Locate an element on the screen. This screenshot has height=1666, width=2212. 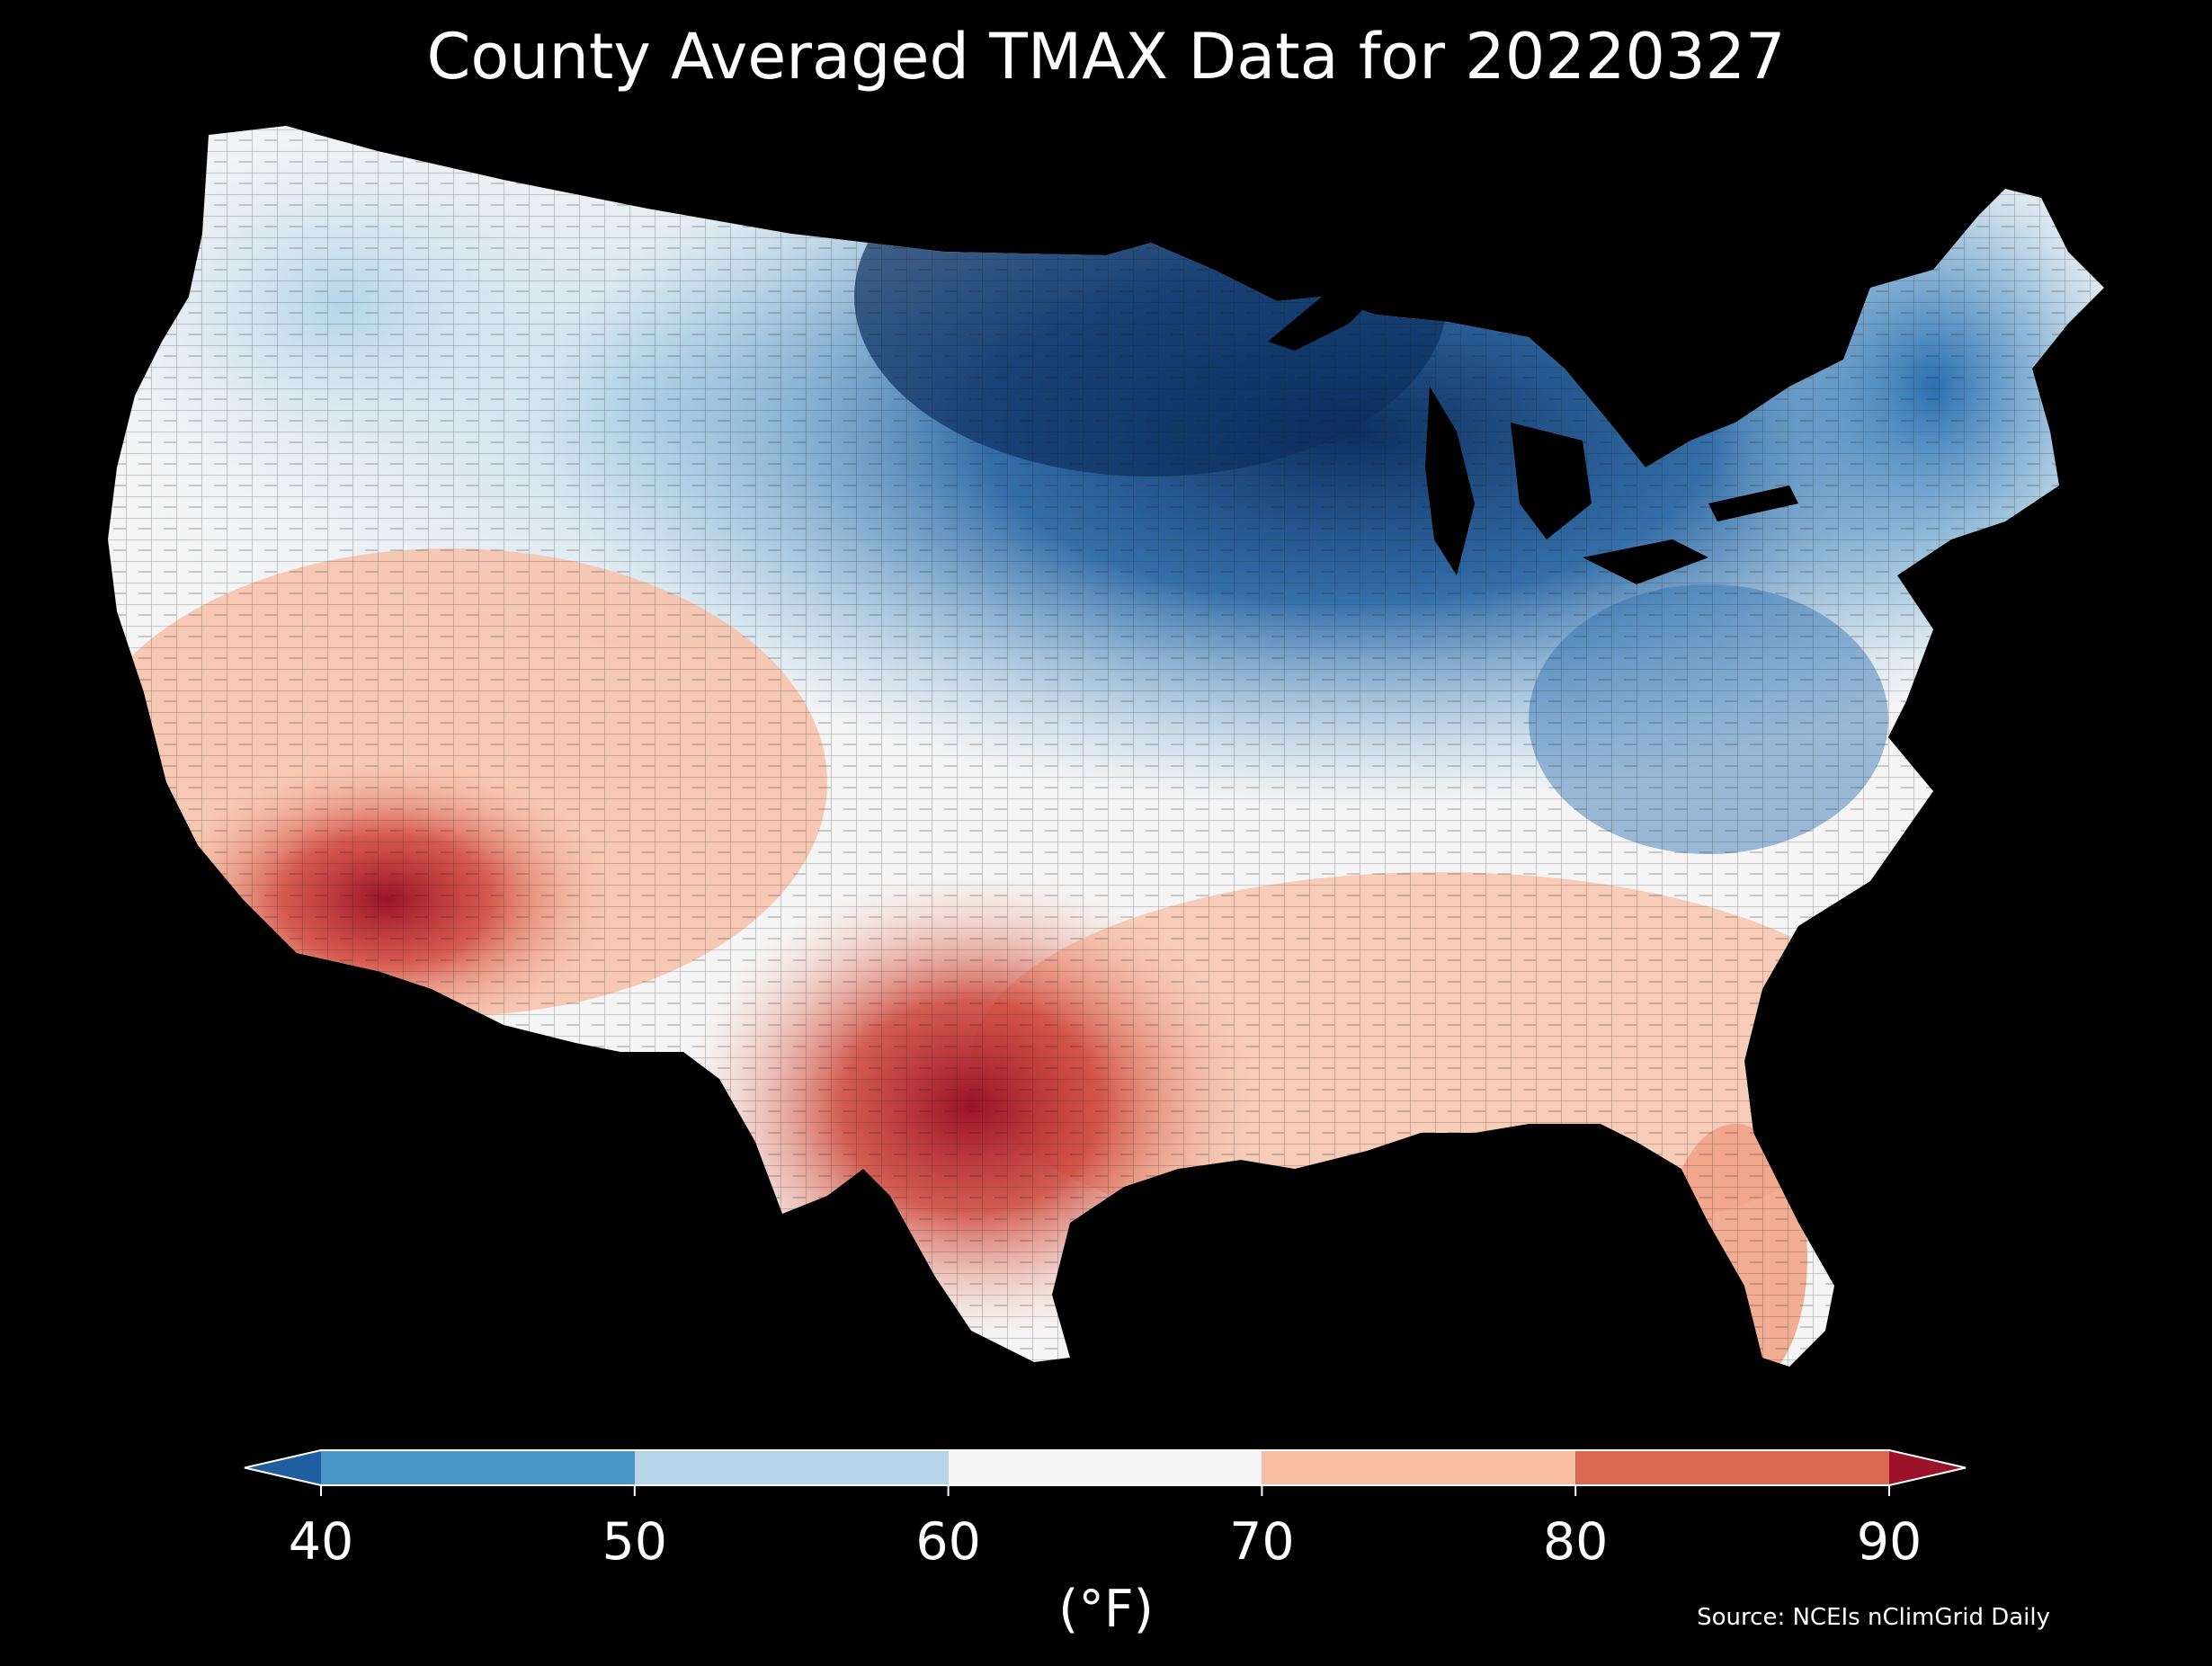
lake-ontario is located at coordinates (1753, 504).